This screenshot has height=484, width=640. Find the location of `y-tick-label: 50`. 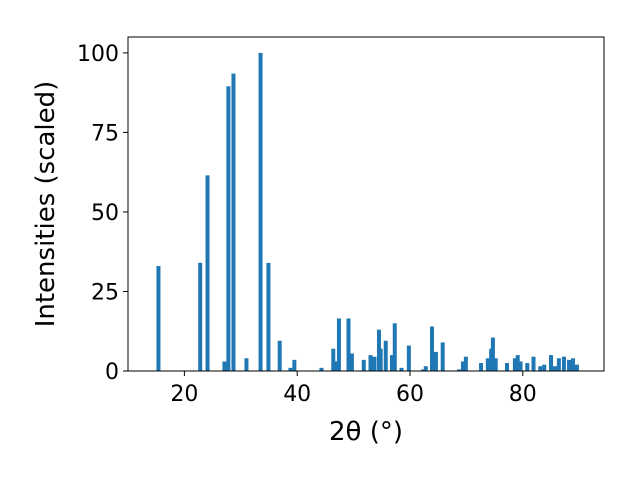

y-tick-label: 50 is located at coordinates (105, 213).